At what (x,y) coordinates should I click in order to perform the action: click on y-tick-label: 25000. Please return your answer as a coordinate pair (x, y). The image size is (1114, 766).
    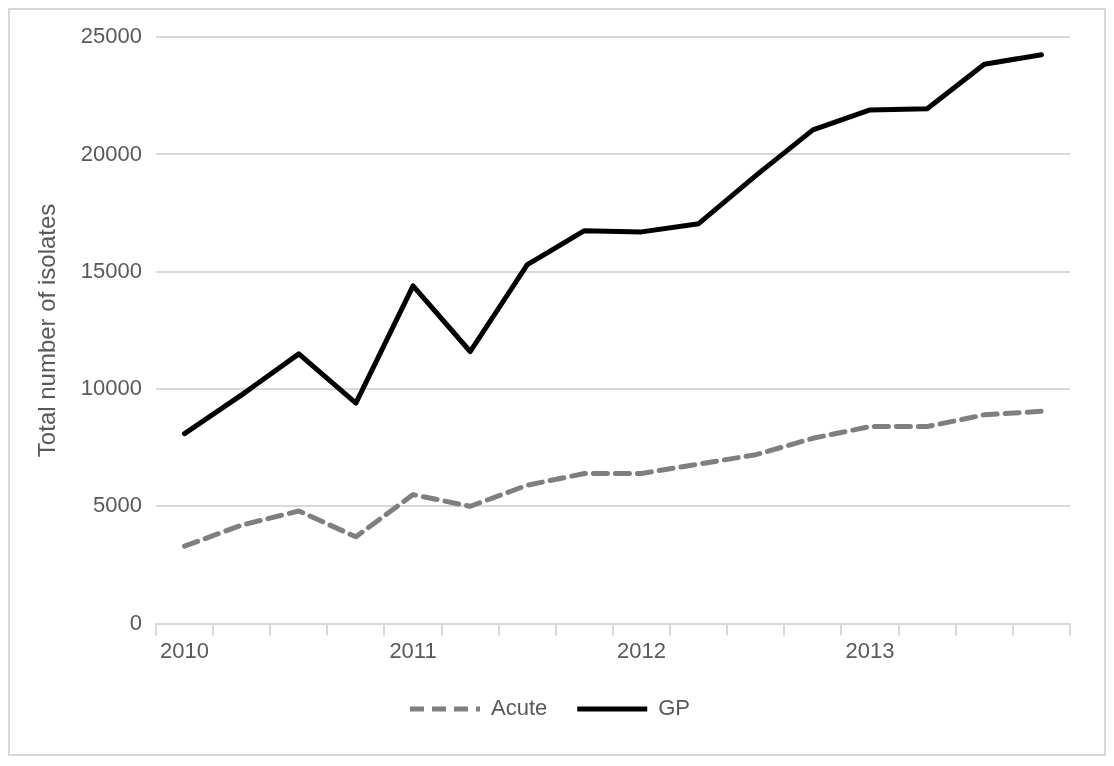
    Looking at the image, I should click on (111, 36).